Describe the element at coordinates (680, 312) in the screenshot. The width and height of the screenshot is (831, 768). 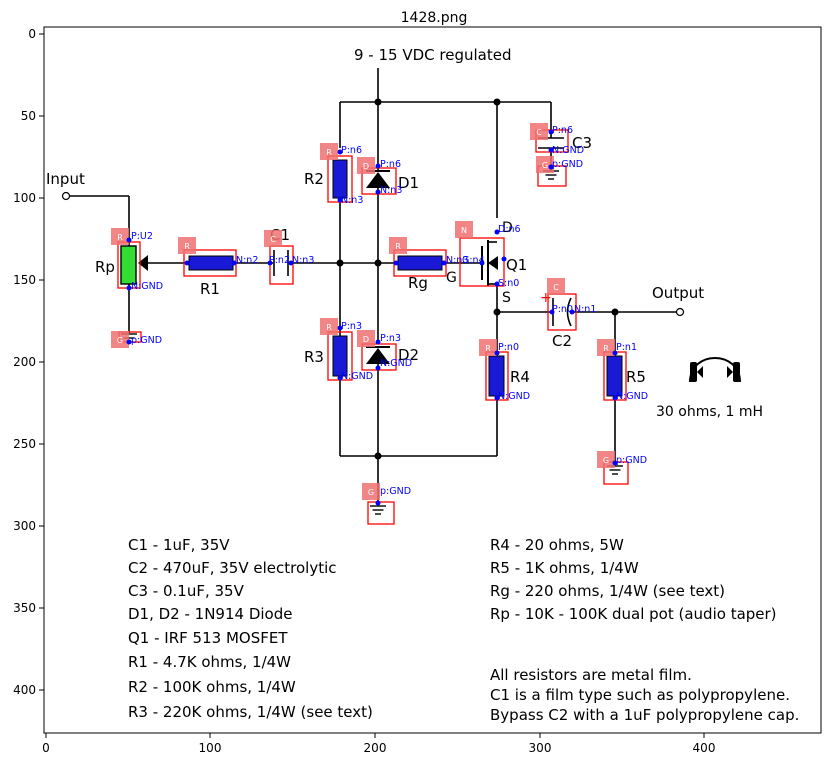
I see `output-terminal` at that location.